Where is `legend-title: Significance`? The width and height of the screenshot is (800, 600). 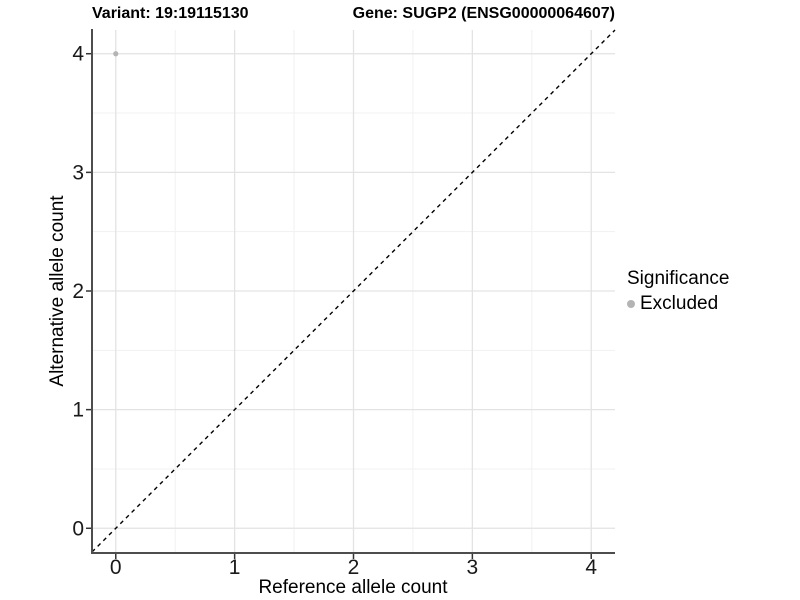
legend-title: Significance is located at coordinates (678, 278).